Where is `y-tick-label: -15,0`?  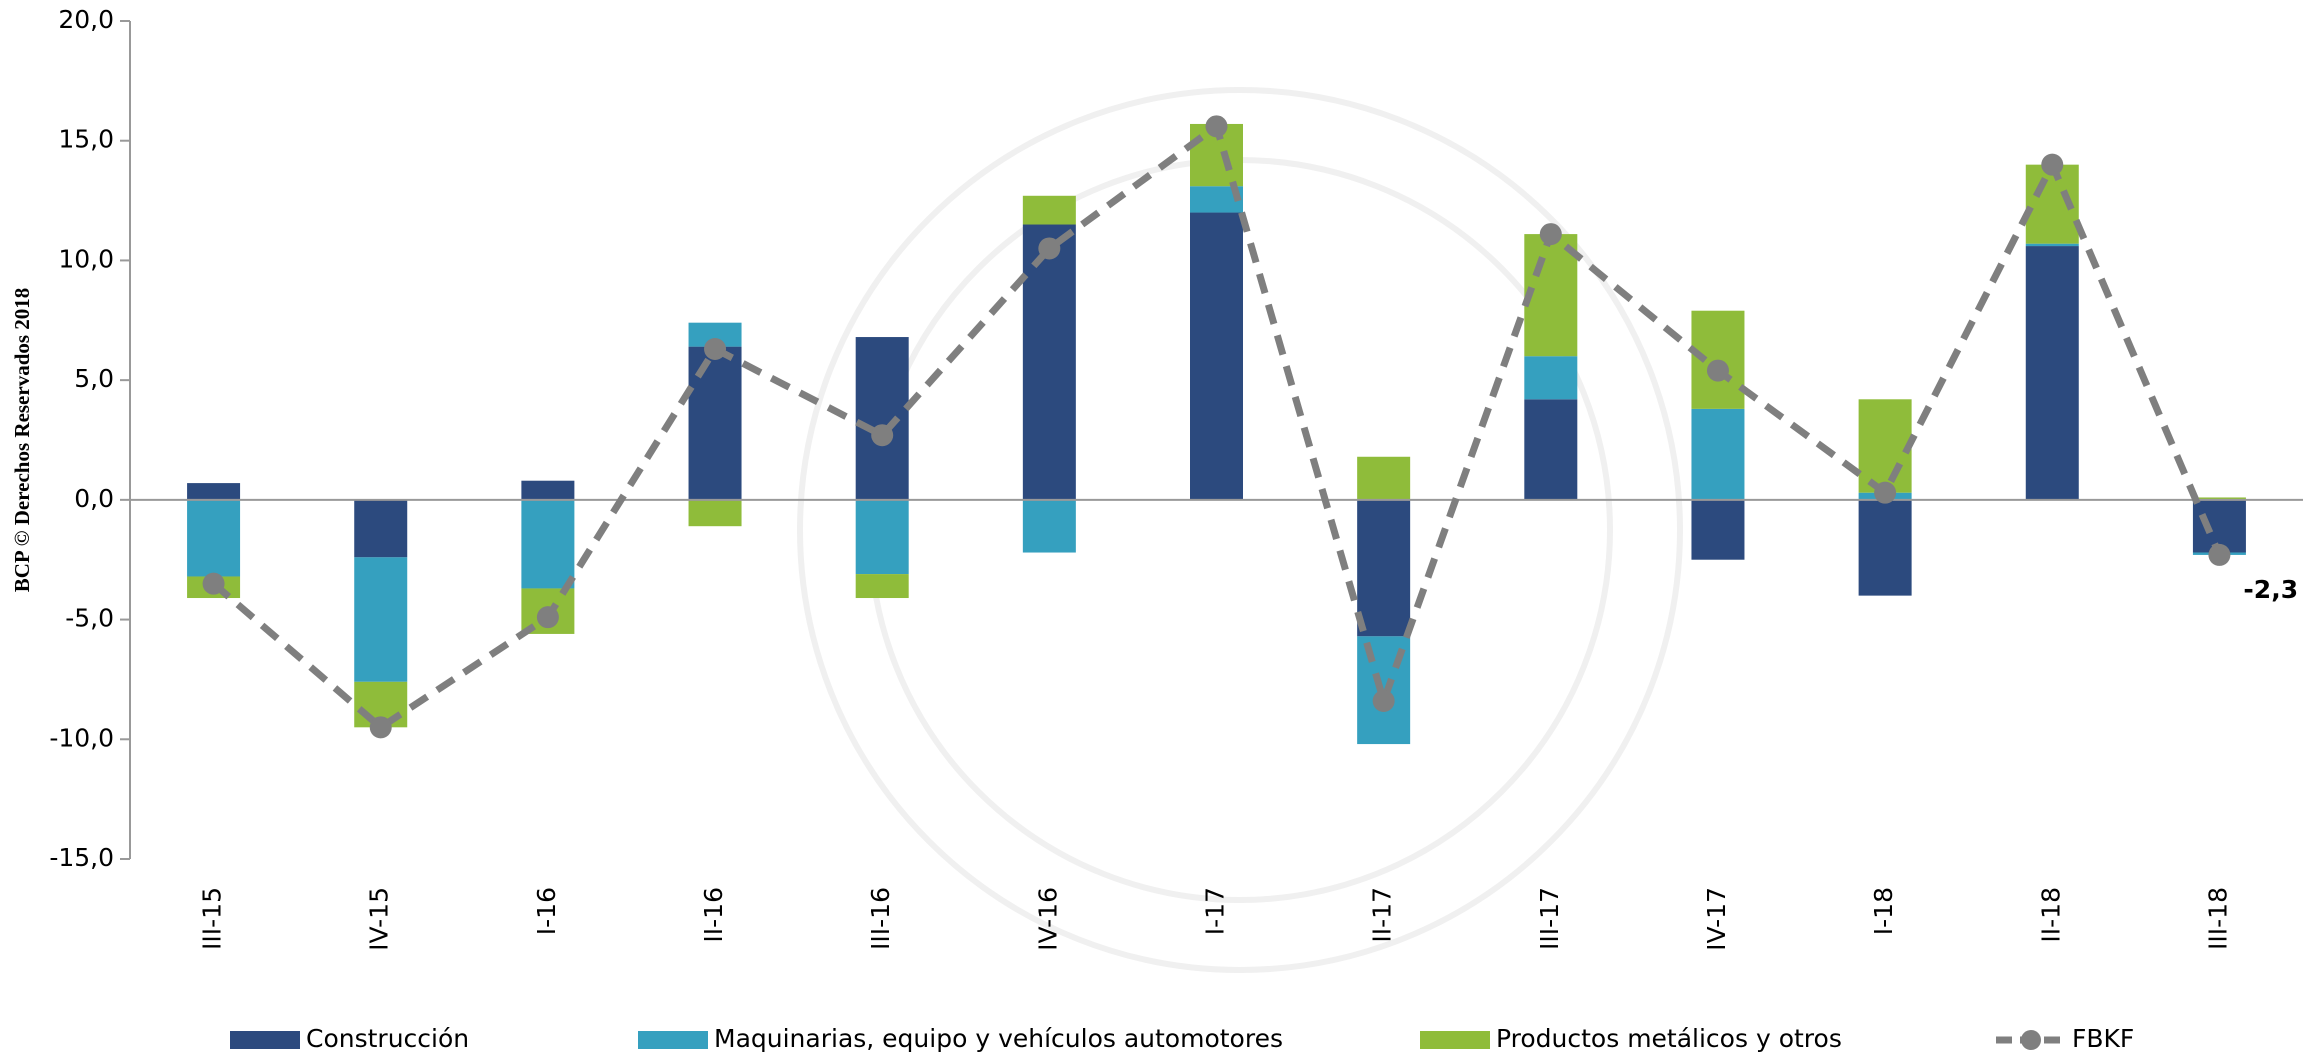 y-tick-label: -15,0 is located at coordinates (81, 857).